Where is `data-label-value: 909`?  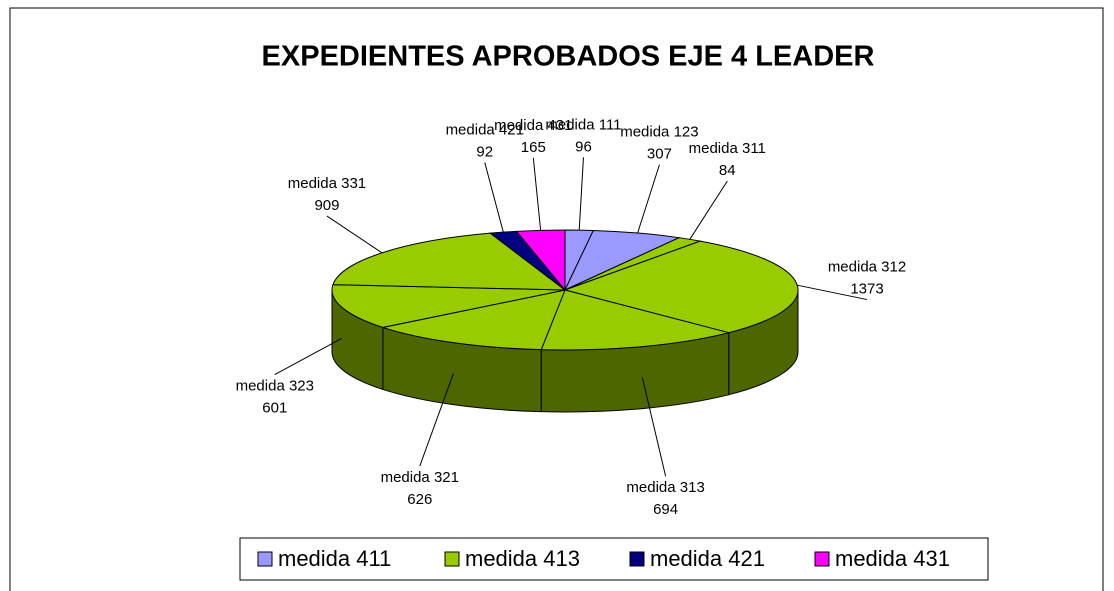 data-label-value: 909 is located at coordinates (326, 205).